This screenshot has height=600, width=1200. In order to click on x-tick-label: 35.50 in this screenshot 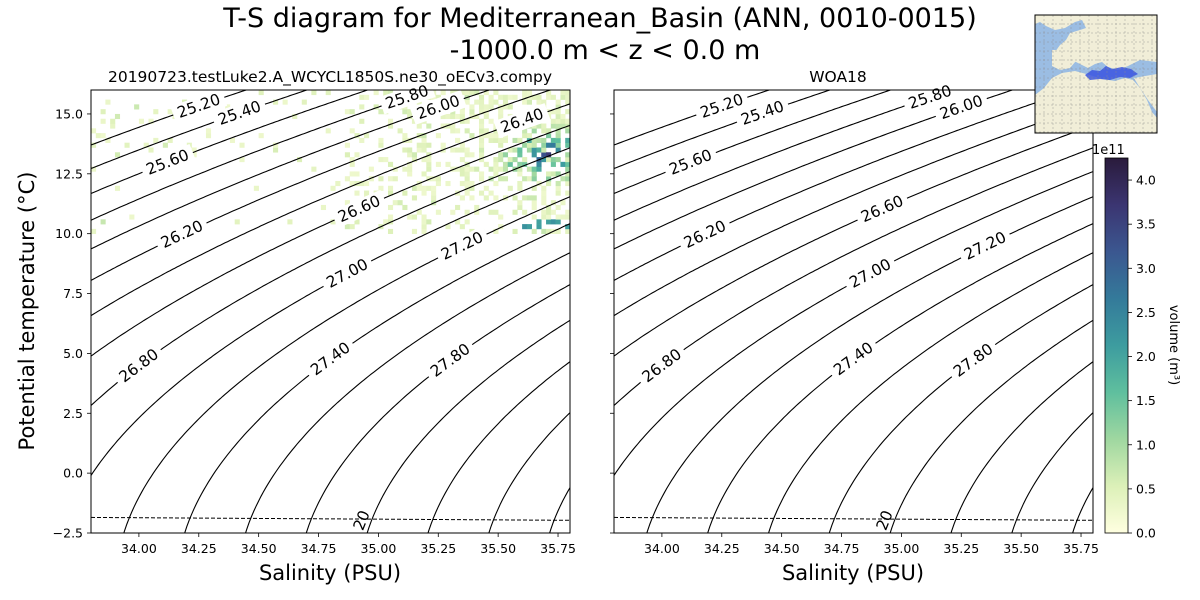, I will do `click(1021, 548)`.